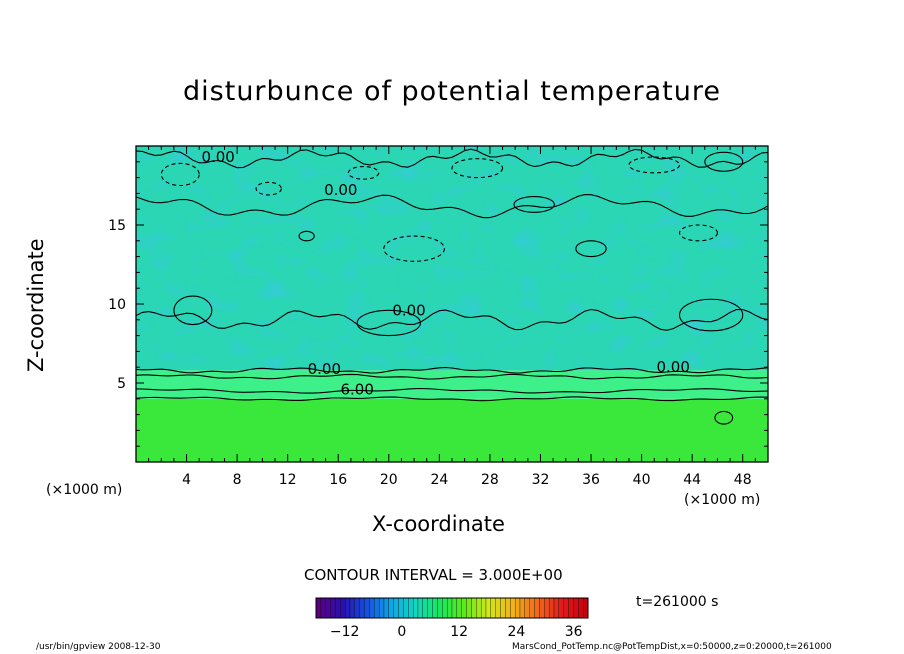 The width and height of the screenshot is (904, 654). Describe the element at coordinates (98, 647) in the screenshot. I see `footer-program-date: /usr/bin/gpview 2008-12-30` at that location.